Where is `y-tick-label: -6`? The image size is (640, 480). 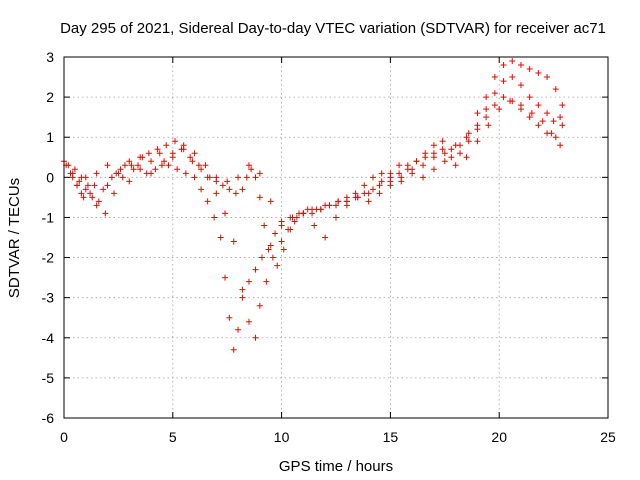
y-tick-label: -6 is located at coordinates (48, 418).